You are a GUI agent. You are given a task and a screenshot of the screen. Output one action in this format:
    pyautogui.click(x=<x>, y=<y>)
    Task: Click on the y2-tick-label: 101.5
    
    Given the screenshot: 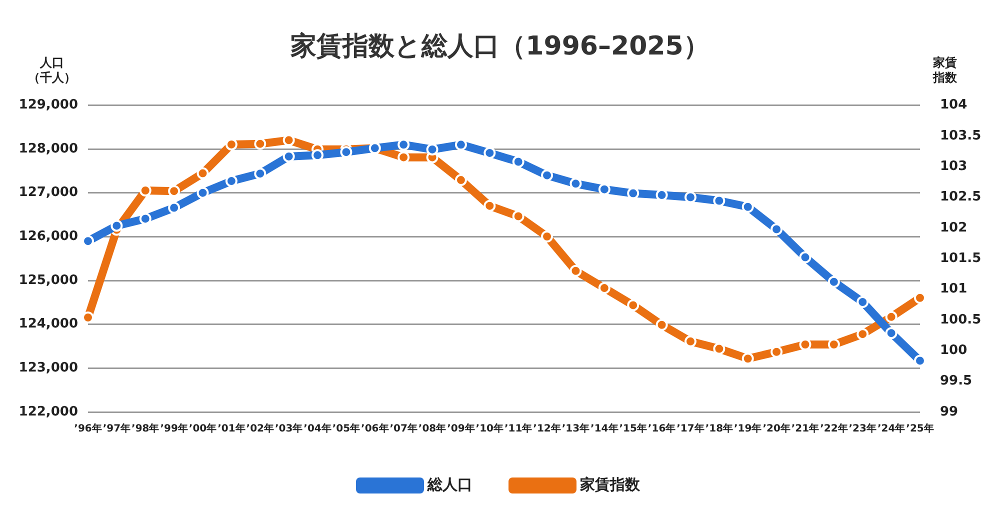 What is the action you would take?
    pyautogui.click(x=961, y=258)
    